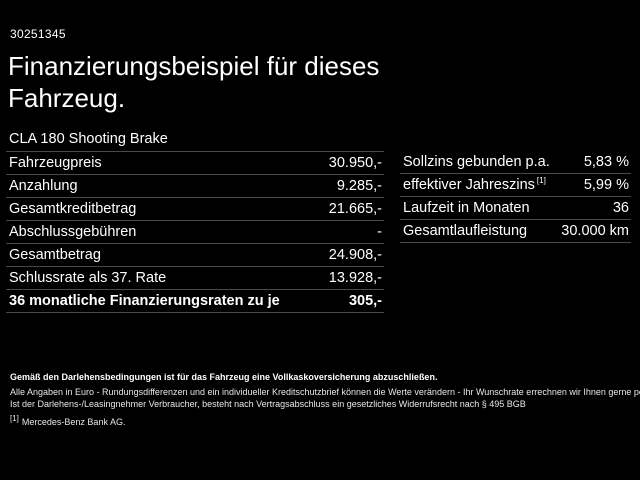 The height and width of the screenshot is (480, 640). What do you see at coordinates (88, 278) in the screenshot?
I see `row-label: Schlussrate als 37. Rate` at bounding box center [88, 278].